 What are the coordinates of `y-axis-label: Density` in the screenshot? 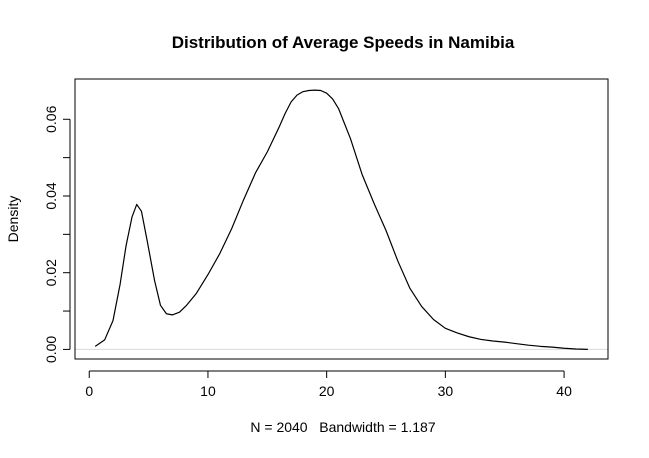 It's located at (13, 219).